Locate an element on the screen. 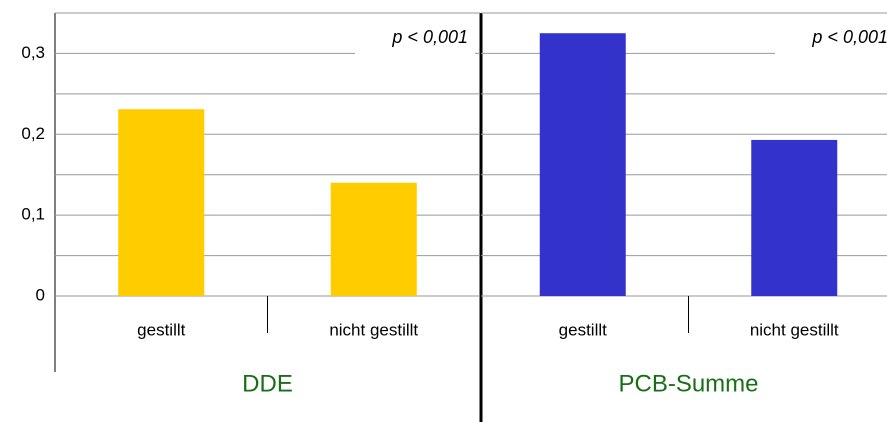 This screenshot has height=422, width=887. panel-title: DDE is located at coordinates (267, 383).